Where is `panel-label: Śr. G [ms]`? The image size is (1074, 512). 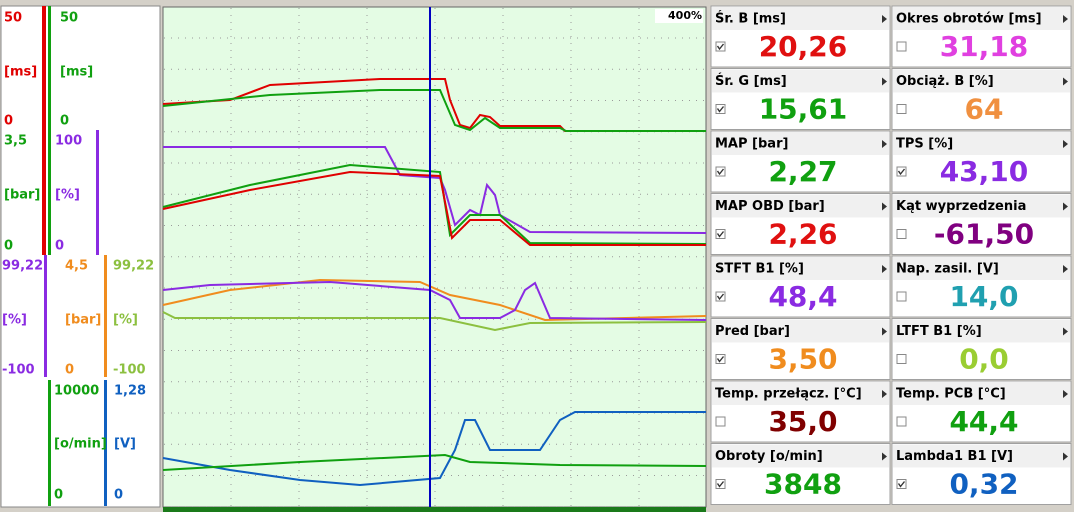 panel-label: Śr. G [ms] is located at coordinates (751, 81).